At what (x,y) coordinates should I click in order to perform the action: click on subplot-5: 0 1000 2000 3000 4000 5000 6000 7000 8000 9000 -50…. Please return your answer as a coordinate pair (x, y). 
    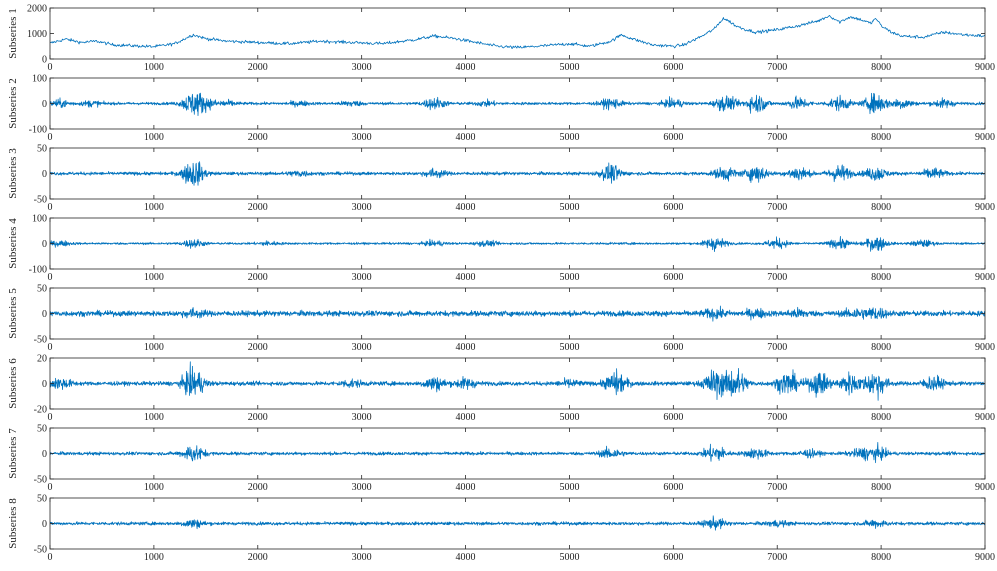
    Looking at the image, I should click on (501, 319).